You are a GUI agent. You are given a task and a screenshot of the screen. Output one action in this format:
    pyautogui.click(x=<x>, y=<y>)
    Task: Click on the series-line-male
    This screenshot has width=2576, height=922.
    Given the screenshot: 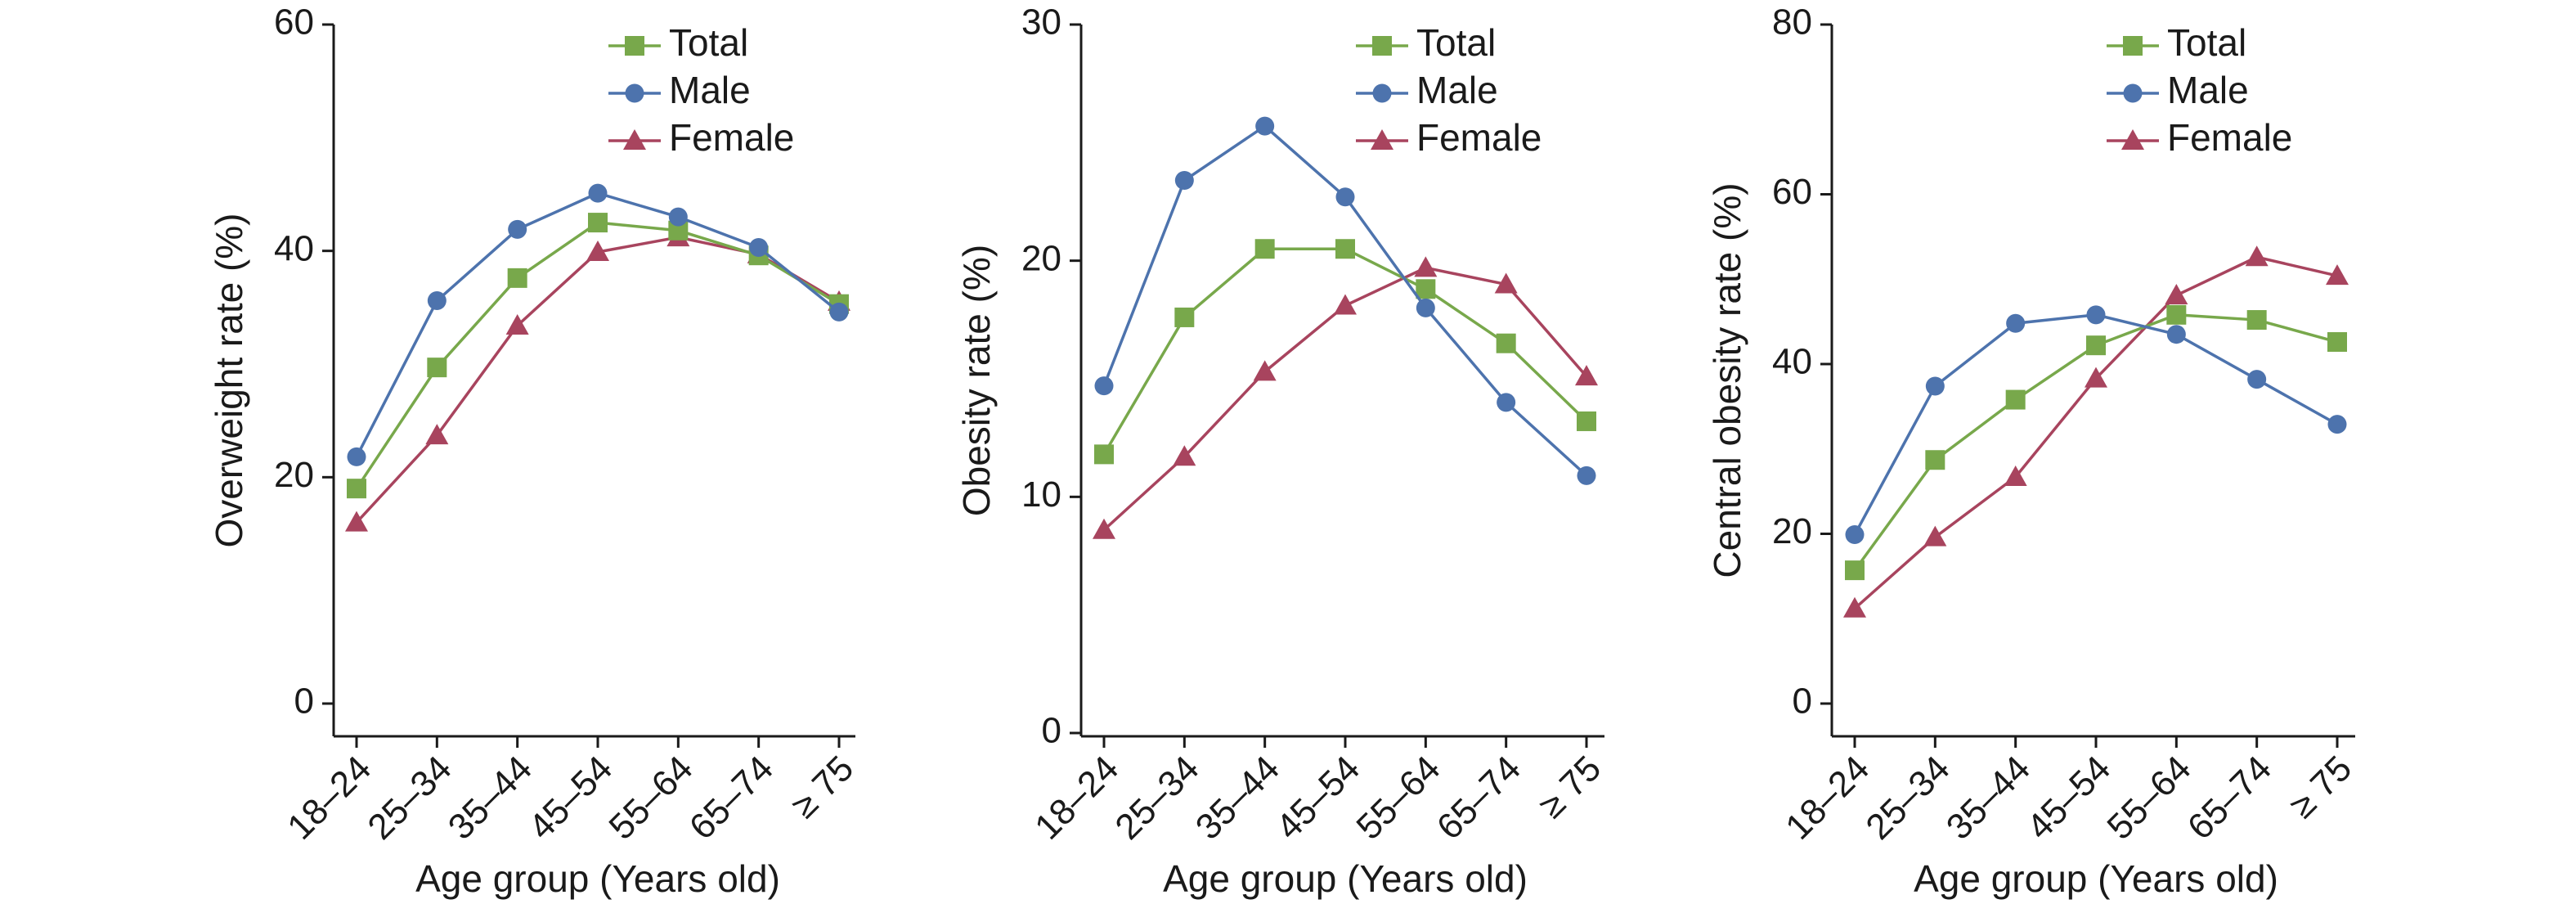 What is the action you would take?
    pyautogui.click(x=598, y=324)
    